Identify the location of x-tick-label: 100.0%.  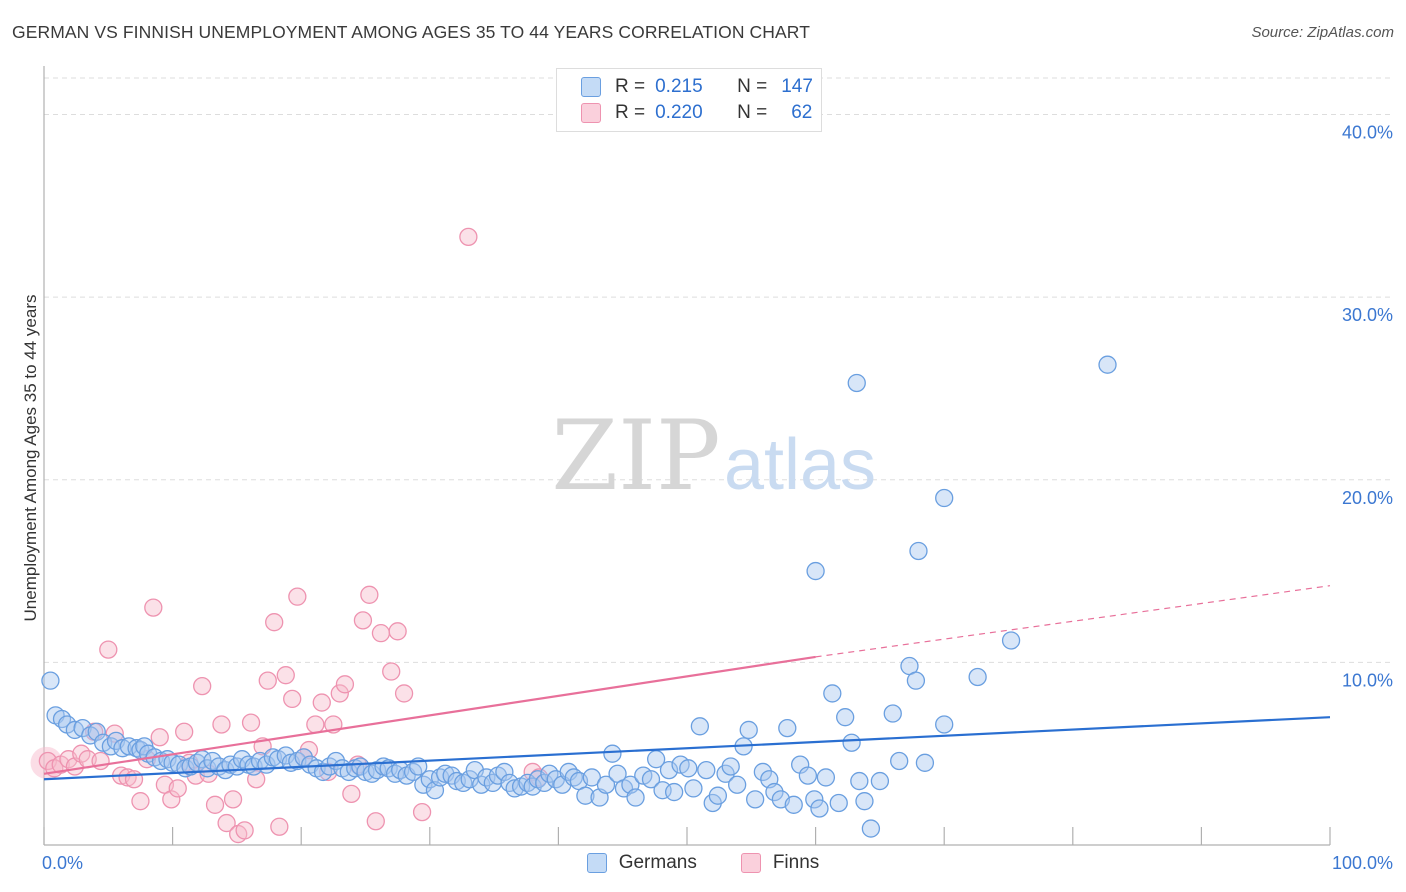
(1362, 863).